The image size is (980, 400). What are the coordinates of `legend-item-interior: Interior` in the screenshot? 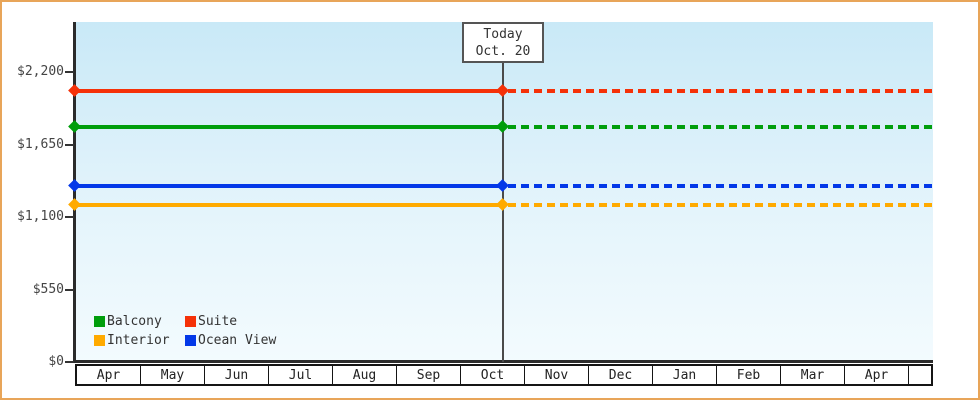 It's located at (139, 340).